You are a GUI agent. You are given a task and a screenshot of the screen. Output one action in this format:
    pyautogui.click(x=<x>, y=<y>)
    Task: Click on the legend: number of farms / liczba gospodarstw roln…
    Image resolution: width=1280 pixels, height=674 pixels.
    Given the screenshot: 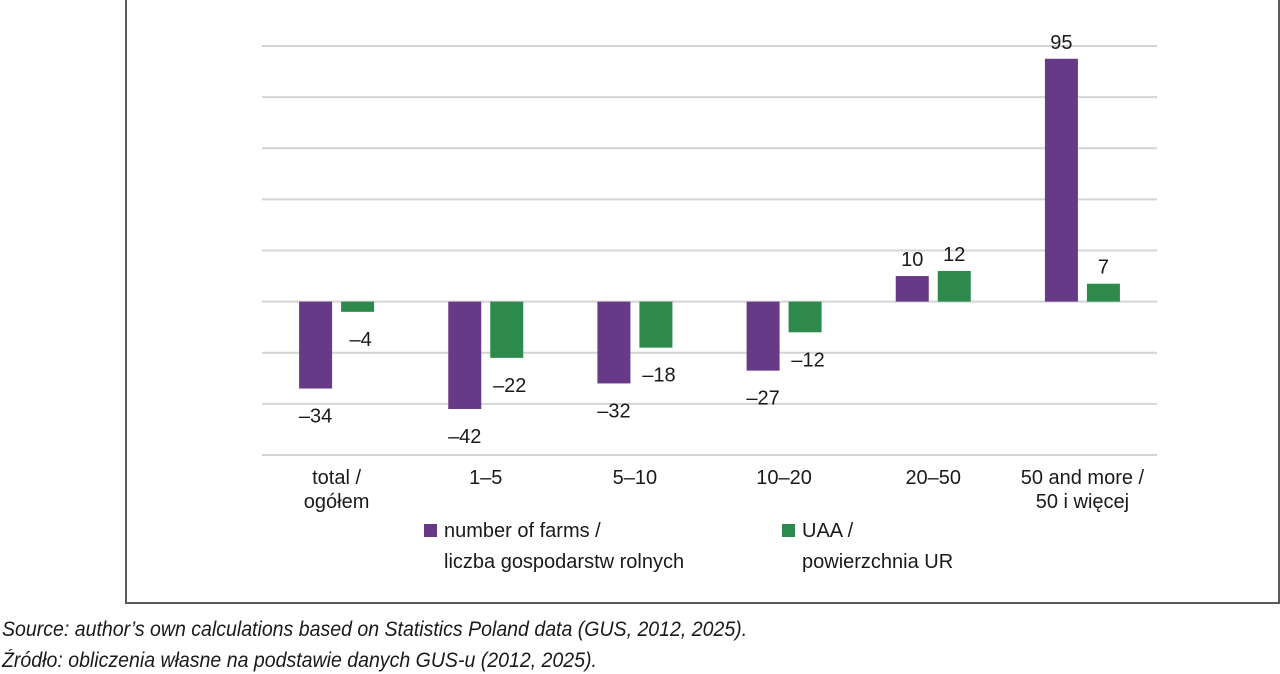 What is the action you would take?
    pyautogui.click(x=688, y=546)
    